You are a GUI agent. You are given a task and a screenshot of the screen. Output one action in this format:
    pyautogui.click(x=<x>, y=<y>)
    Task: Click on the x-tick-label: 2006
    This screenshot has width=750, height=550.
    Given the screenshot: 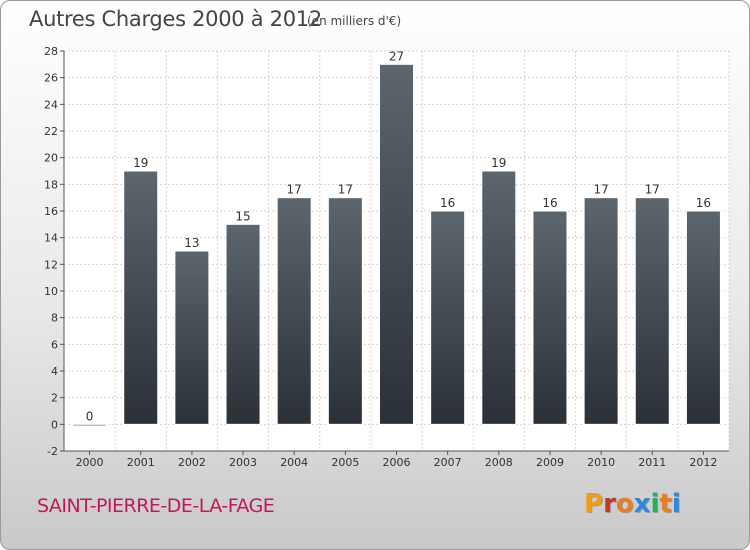 What is the action you would take?
    pyautogui.click(x=397, y=462)
    